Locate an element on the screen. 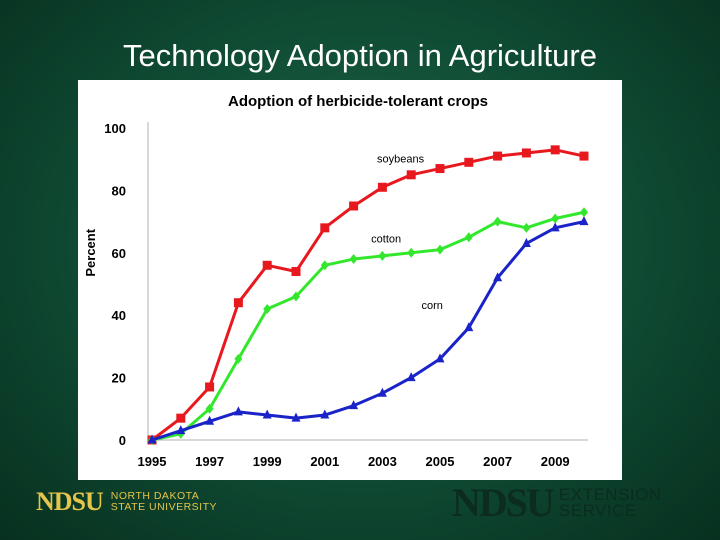 Image resolution: width=720 pixels, height=540 pixels. y-tick-label: 80 is located at coordinates (119, 190).